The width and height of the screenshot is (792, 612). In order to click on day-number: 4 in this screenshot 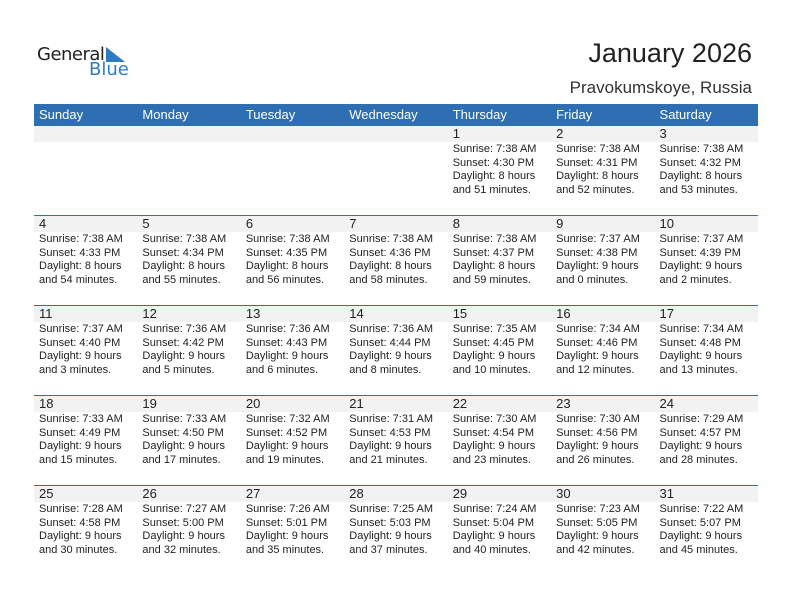, I will do `click(86, 224)`.